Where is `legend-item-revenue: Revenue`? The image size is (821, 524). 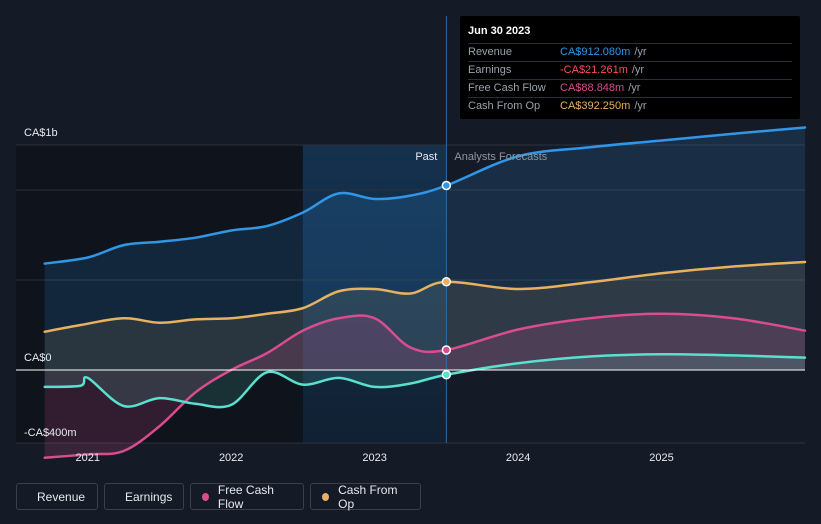 legend-item-revenue: Revenue is located at coordinates (57, 496).